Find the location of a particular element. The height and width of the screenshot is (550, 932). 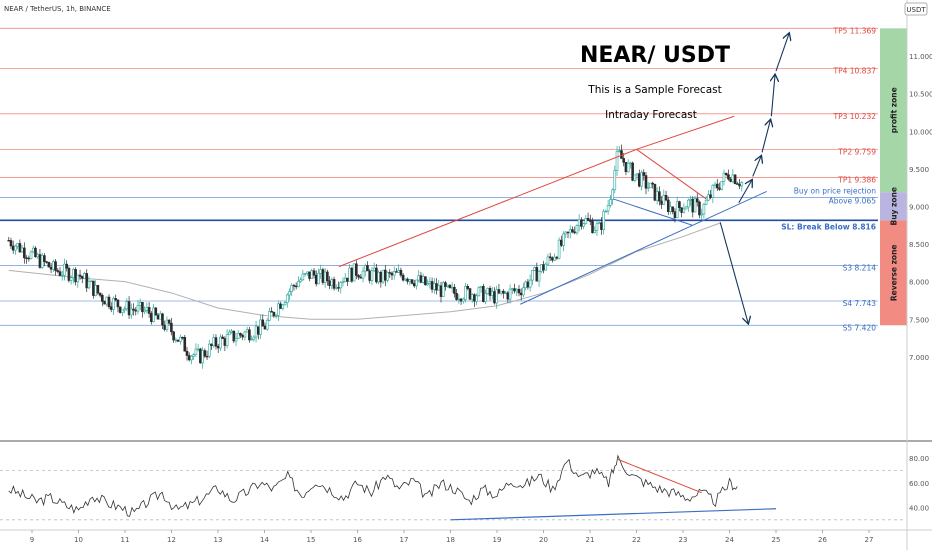

time-tick-label: 24 is located at coordinates (729, 540).